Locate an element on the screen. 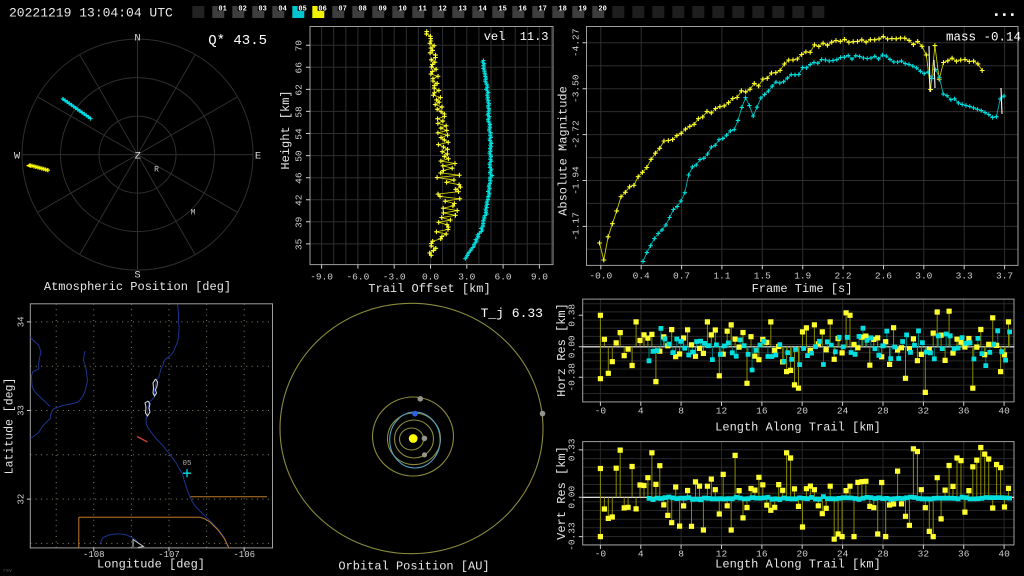 The image size is (1024, 576). svg-text: -0.33 is located at coordinates (572, 536).